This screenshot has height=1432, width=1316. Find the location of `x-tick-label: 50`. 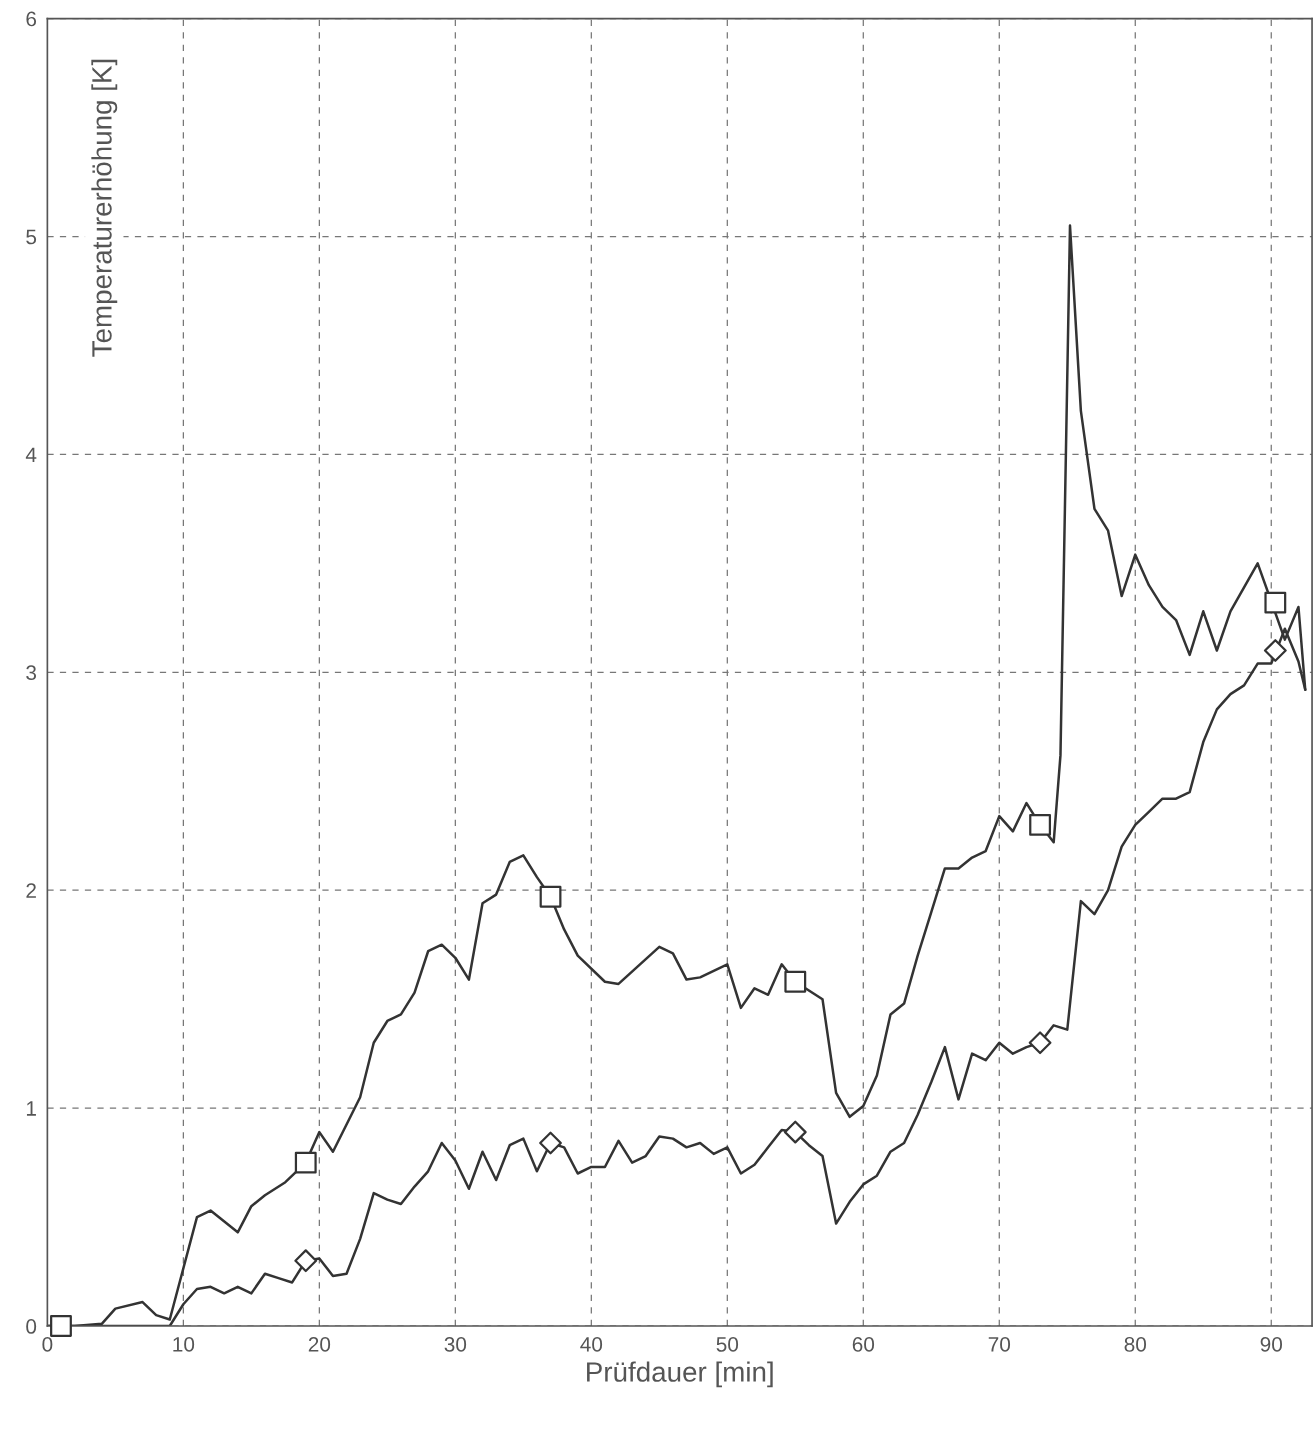

x-tick-label: 50 is located at coordinates (727, 1344).